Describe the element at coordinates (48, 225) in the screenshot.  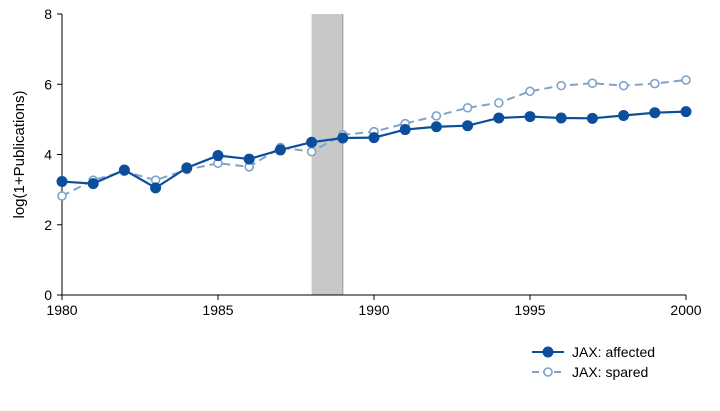
I see `y-tick-label: 2` at that location.